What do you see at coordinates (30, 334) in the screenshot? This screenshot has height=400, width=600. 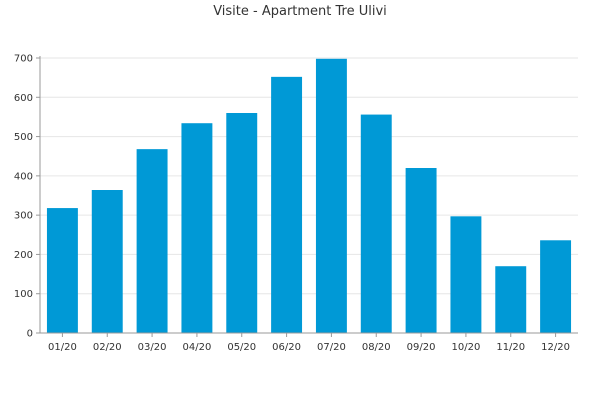 I see `y-tick-label: 0` at bounding box center [30, 334].